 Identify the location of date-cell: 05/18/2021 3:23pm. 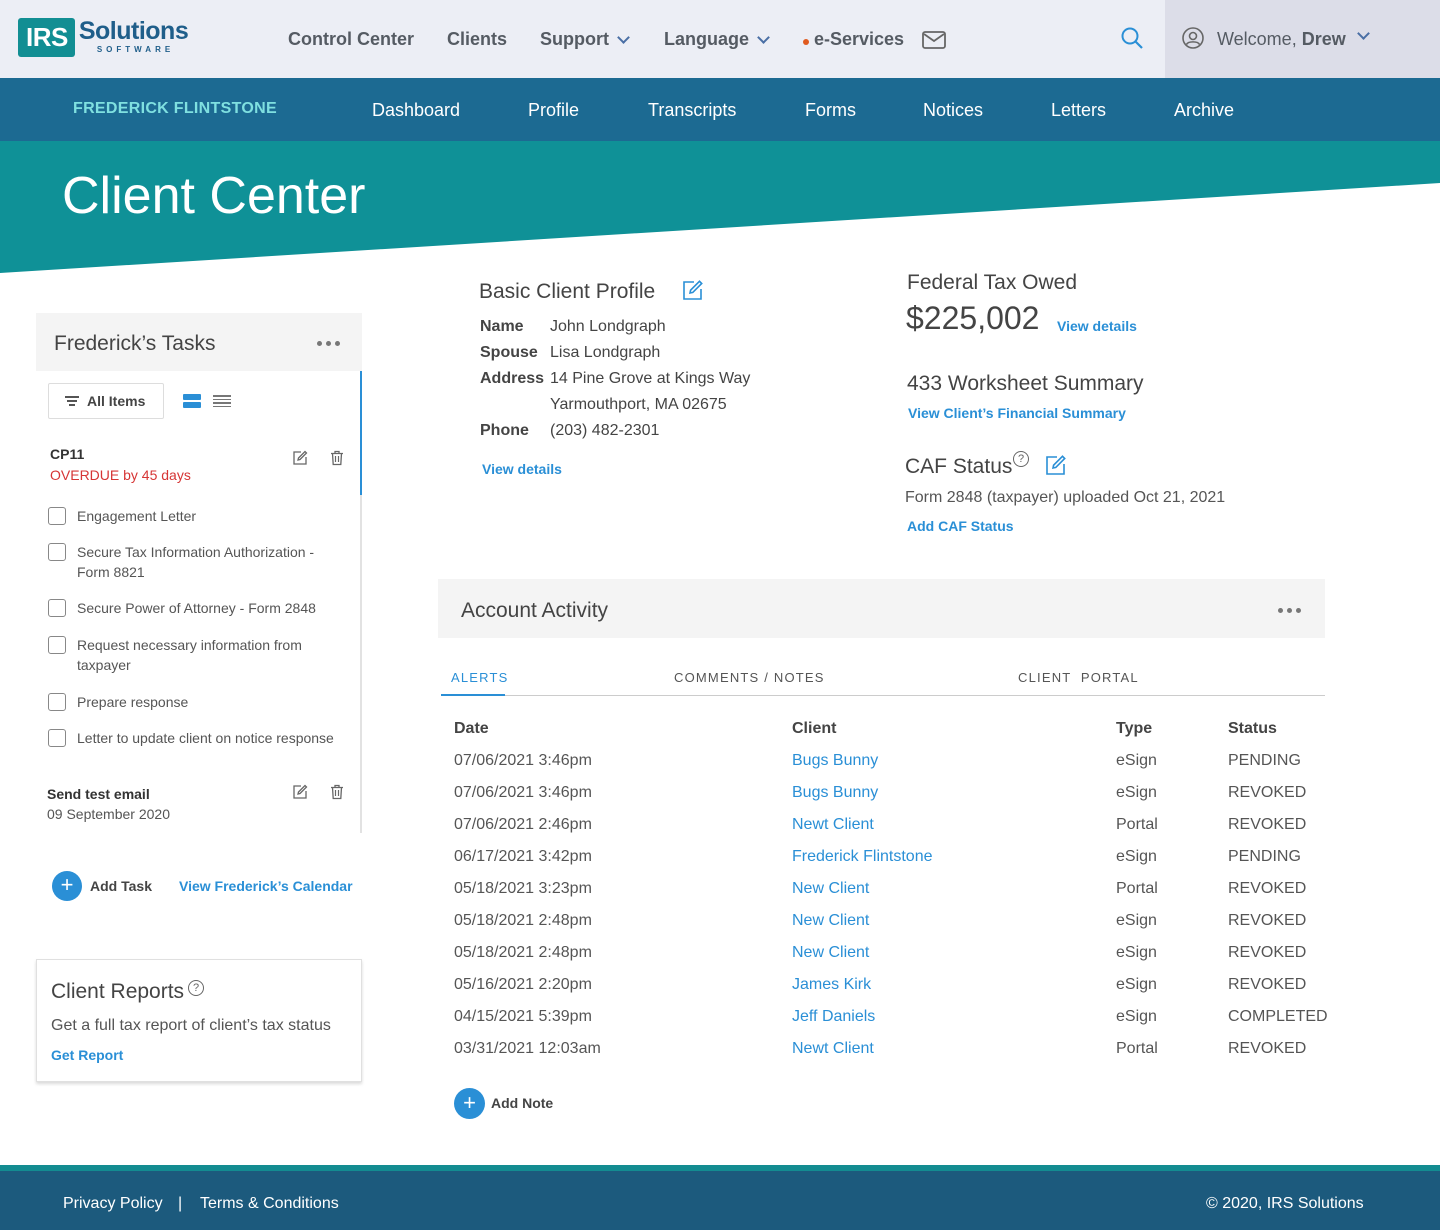
(523, 888).